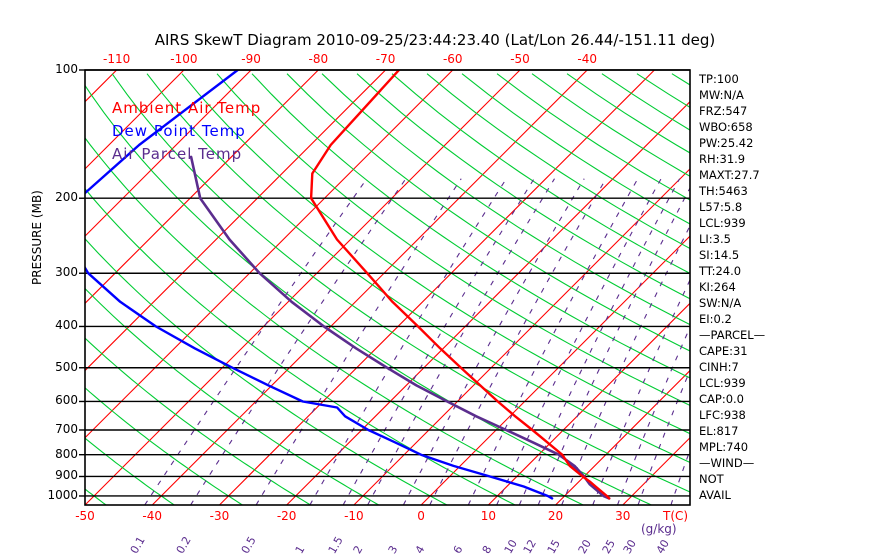 This screenshot has width=870, height=560. What do you see at coordinates (187, 108) in the screenshot?
I see `legend-ambient-air-temp: Ambient Air Temp` at bounding box center [187, 108].